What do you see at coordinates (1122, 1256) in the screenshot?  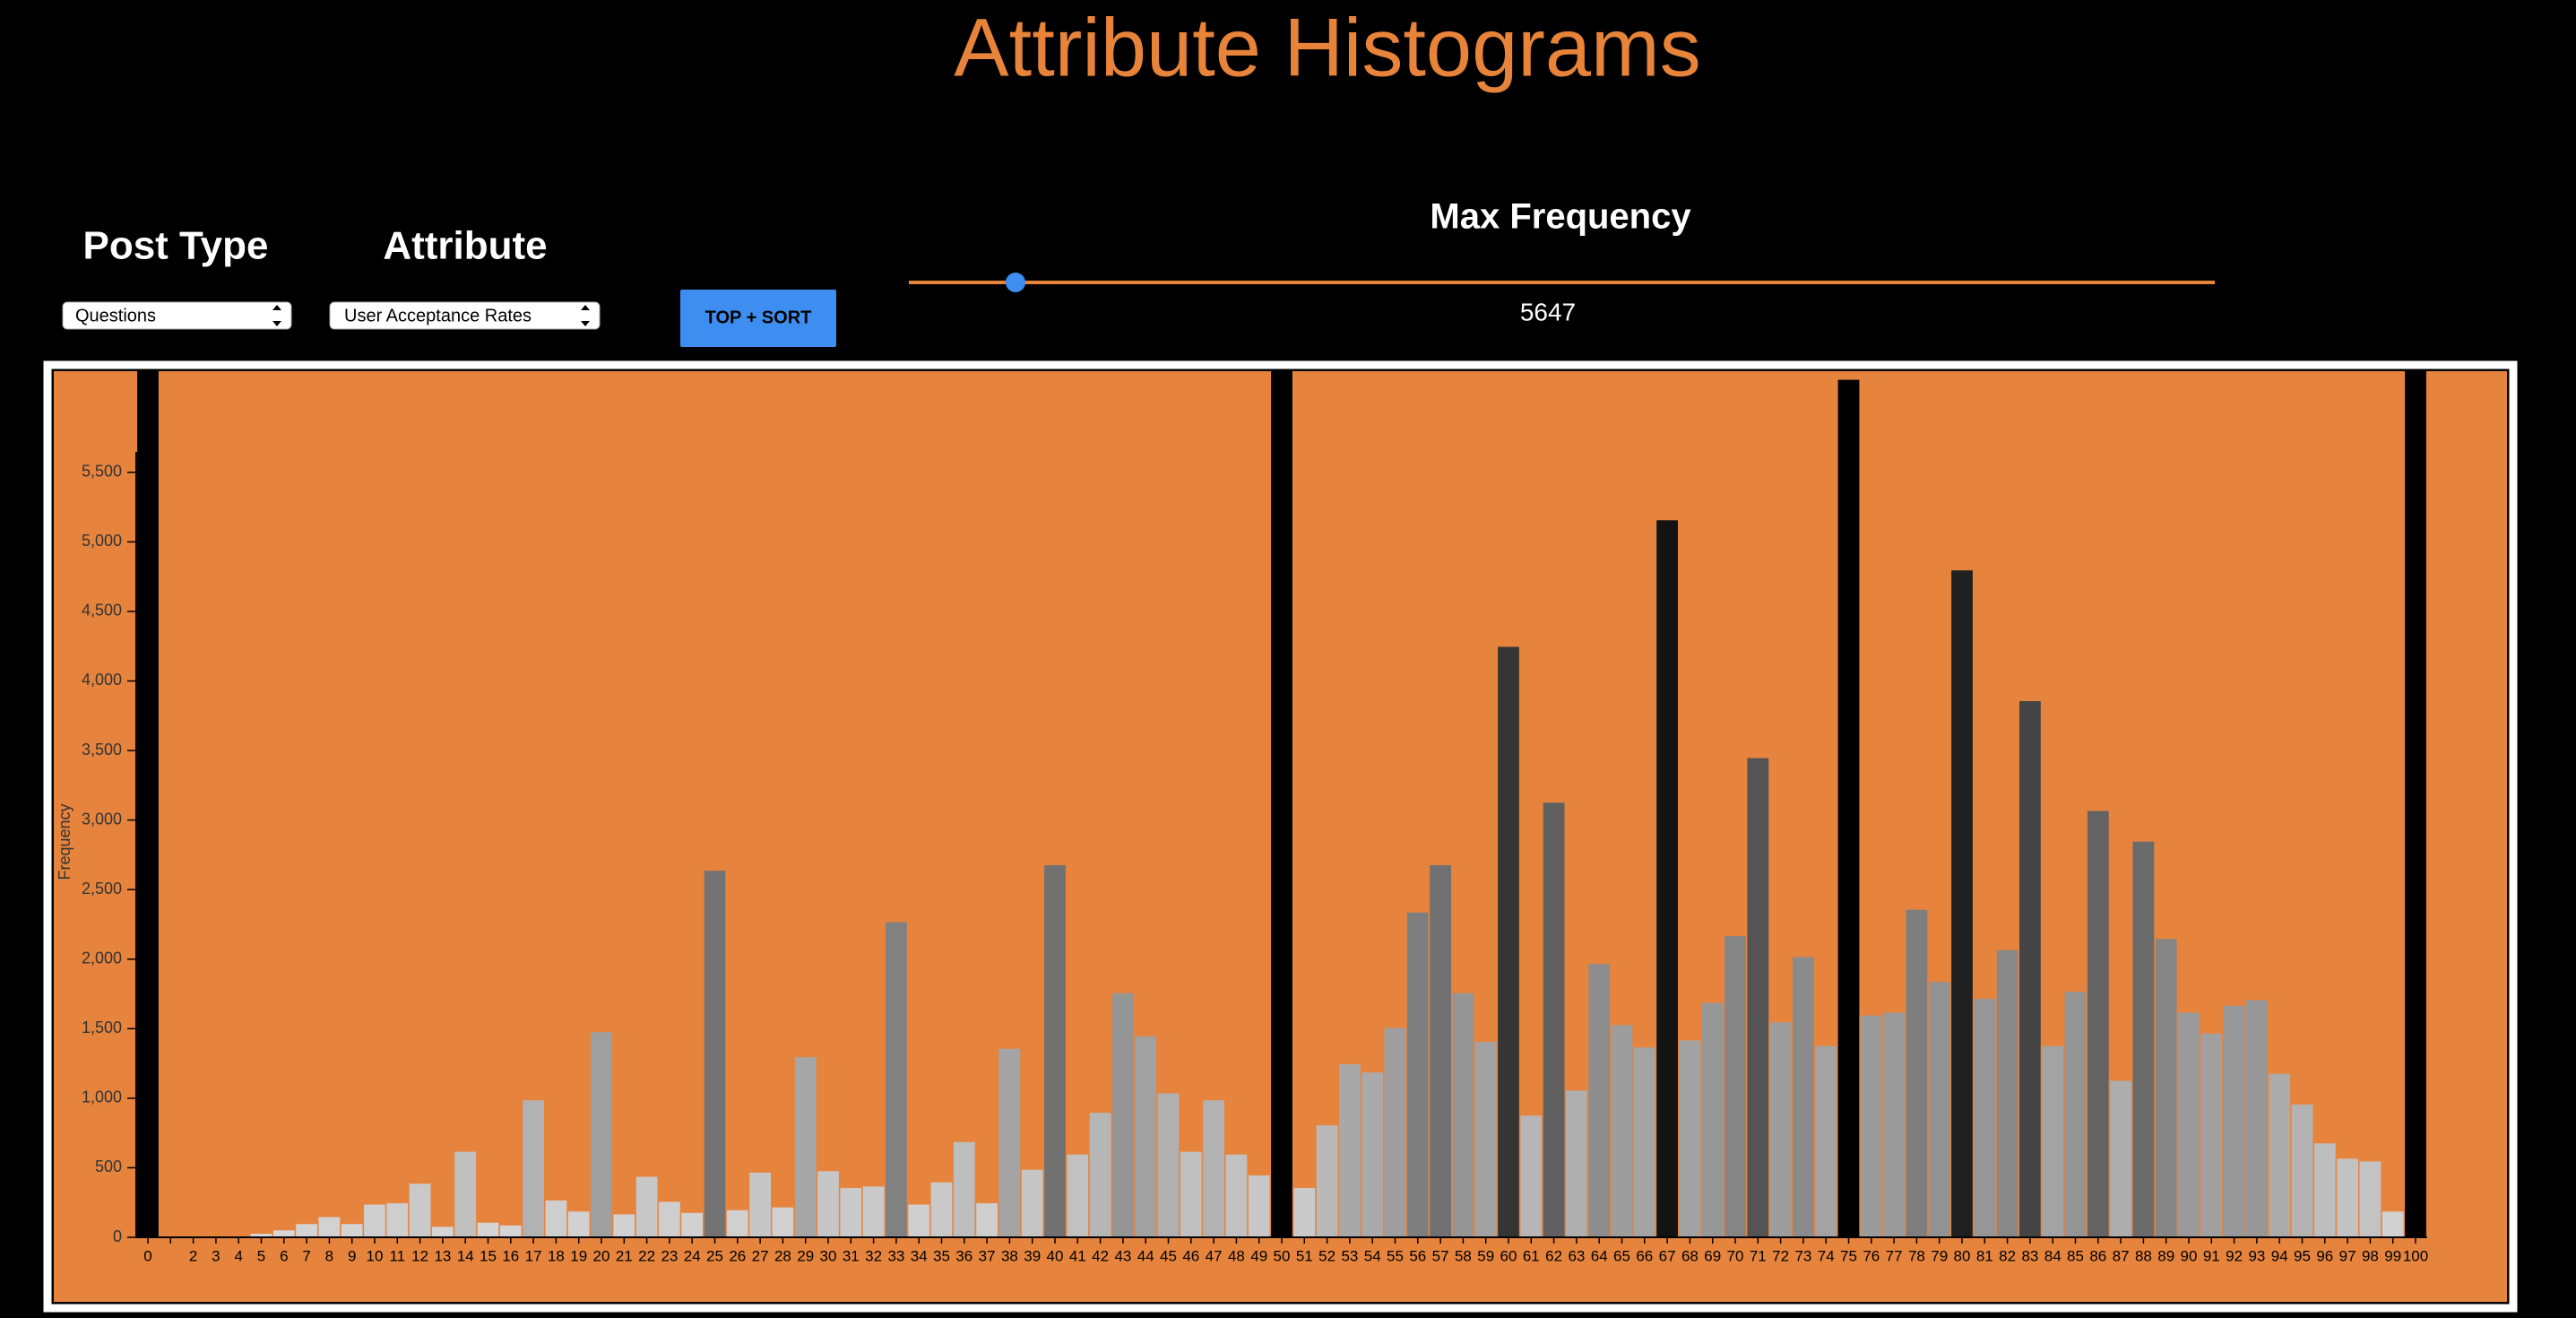 I see `x-tick-label: 43` at bounding box center [1122, 1256].